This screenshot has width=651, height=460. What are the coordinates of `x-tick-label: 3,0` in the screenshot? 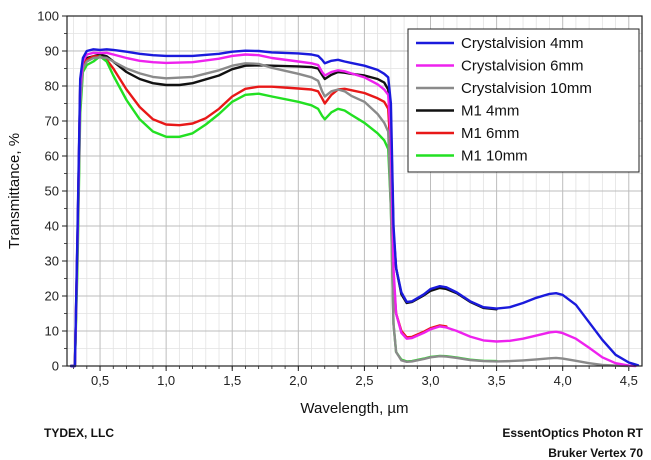 It's located at (430, 380).